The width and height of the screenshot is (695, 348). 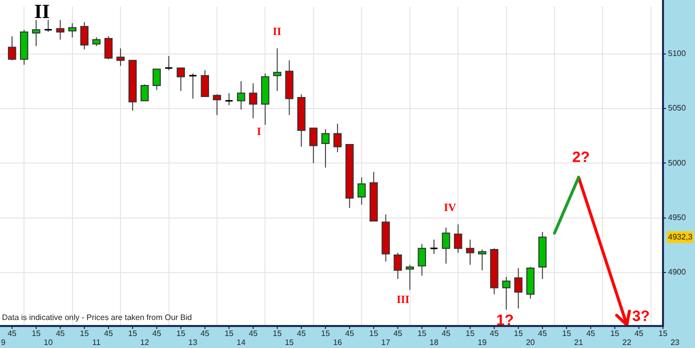 I want to click on x-tick-label: 23, so click(x=675, y=343).